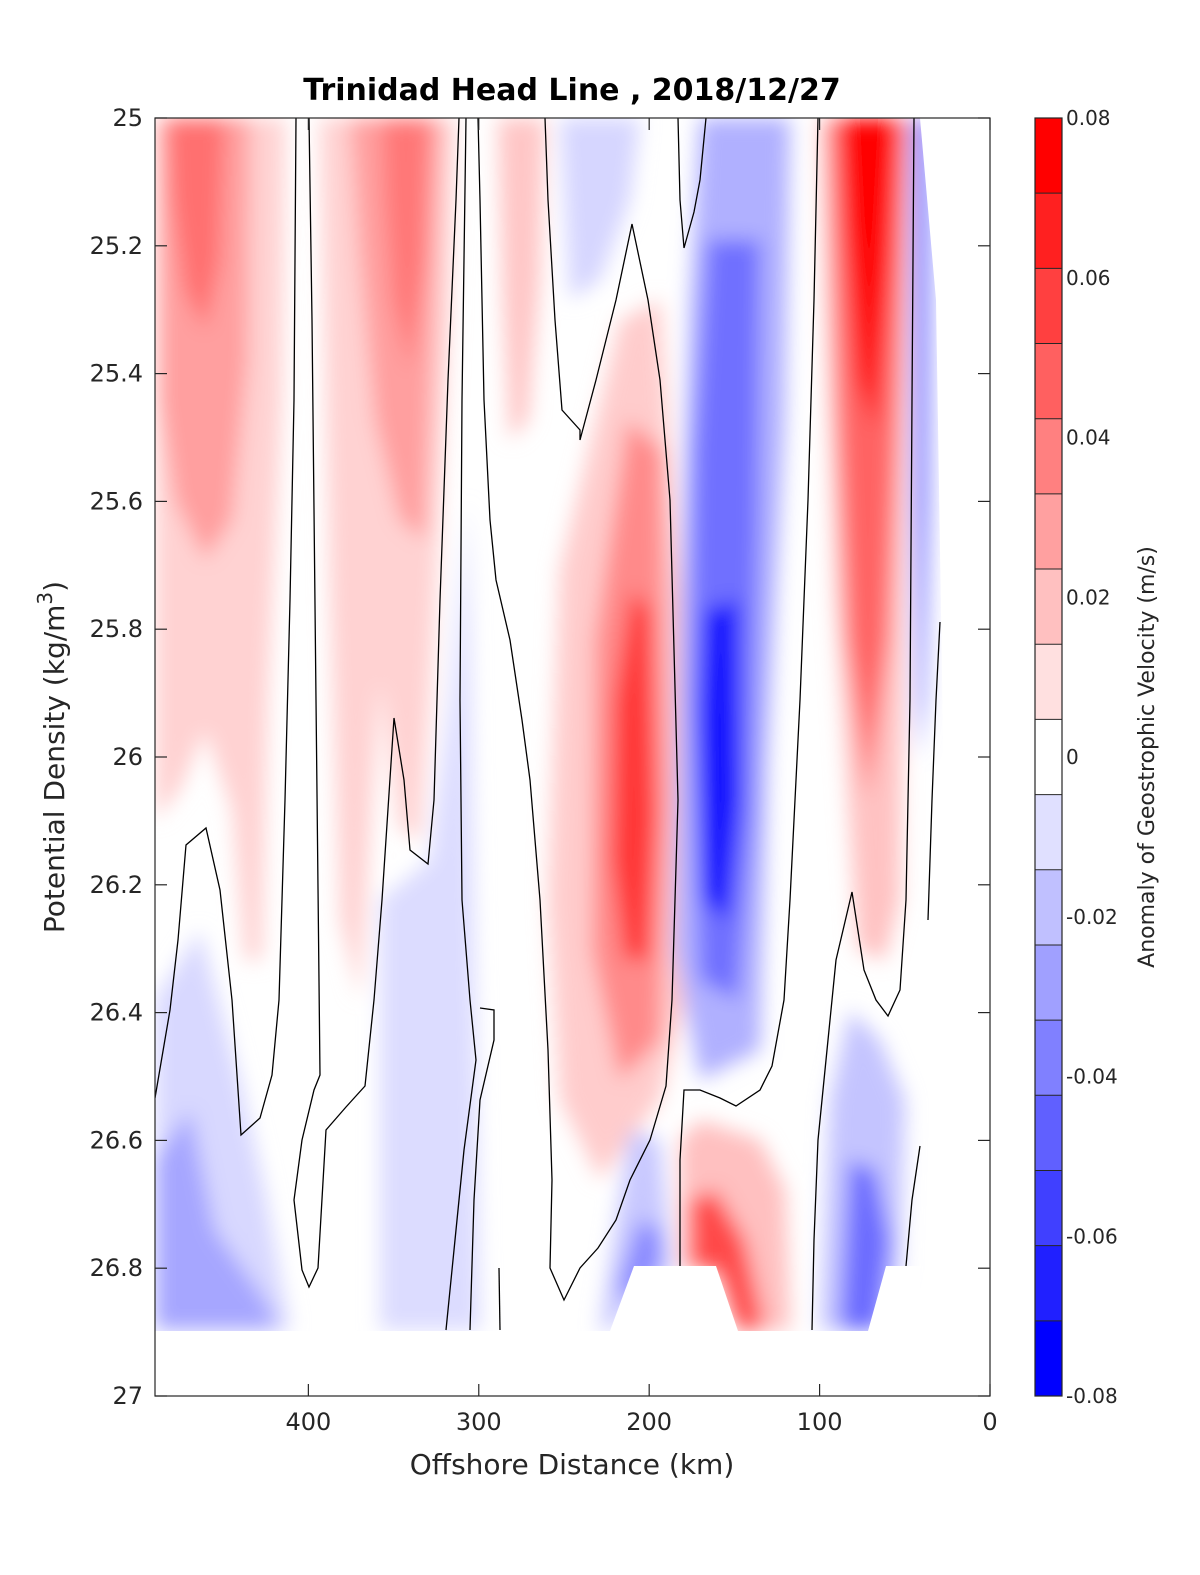 This screenshot has width=1200, height=1575. Describe the element at coordinates (1088, 118) in the screenshot. I see `colorbar-tick-label: 0.08` at that location.